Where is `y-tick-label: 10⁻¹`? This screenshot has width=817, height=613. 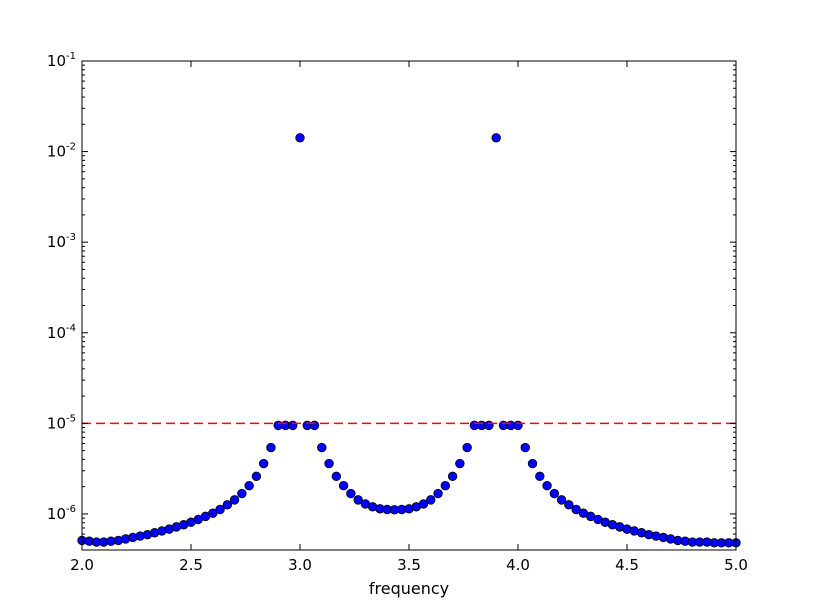 y-tick-label: 10⁻¹ is located at coordinates (61, 60).